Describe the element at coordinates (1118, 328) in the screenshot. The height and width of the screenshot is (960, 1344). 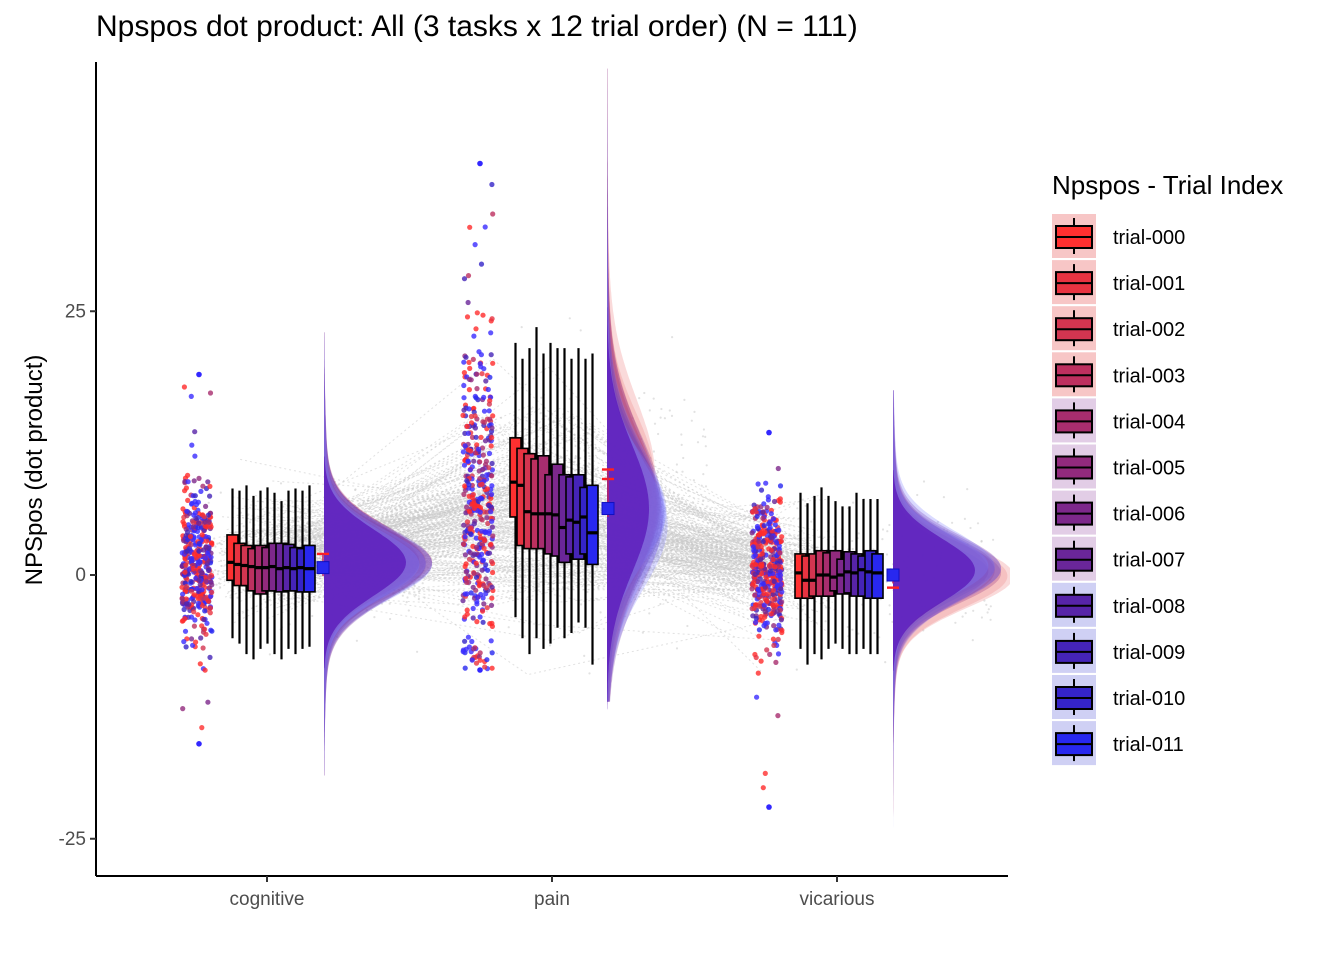
I see `legend-item-trial-002: trial-002` at that location.